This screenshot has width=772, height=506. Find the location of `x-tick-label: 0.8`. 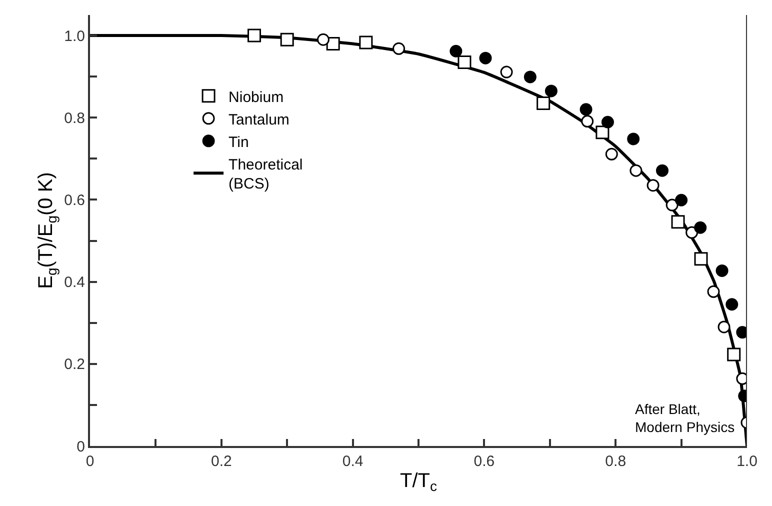

x-tick-label: 0.8 is located at coordinates (615, 461).